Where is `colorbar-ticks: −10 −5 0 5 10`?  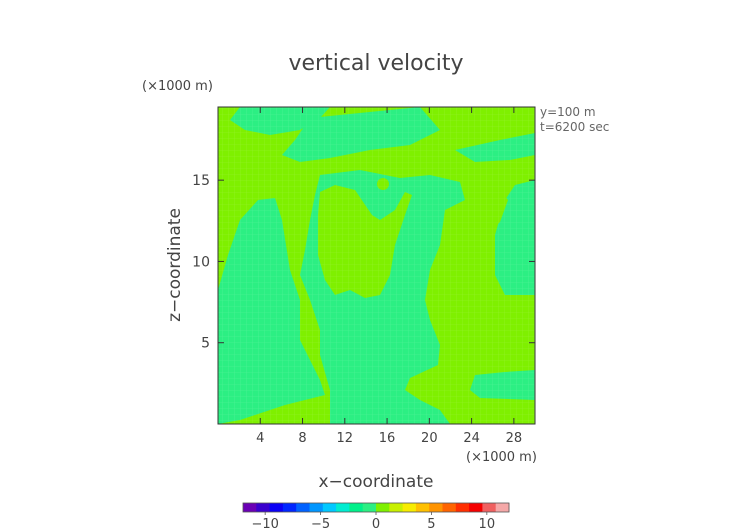
colorbar-ticks: −10 −5 0 5 10 is located at coordinates (373, 522).